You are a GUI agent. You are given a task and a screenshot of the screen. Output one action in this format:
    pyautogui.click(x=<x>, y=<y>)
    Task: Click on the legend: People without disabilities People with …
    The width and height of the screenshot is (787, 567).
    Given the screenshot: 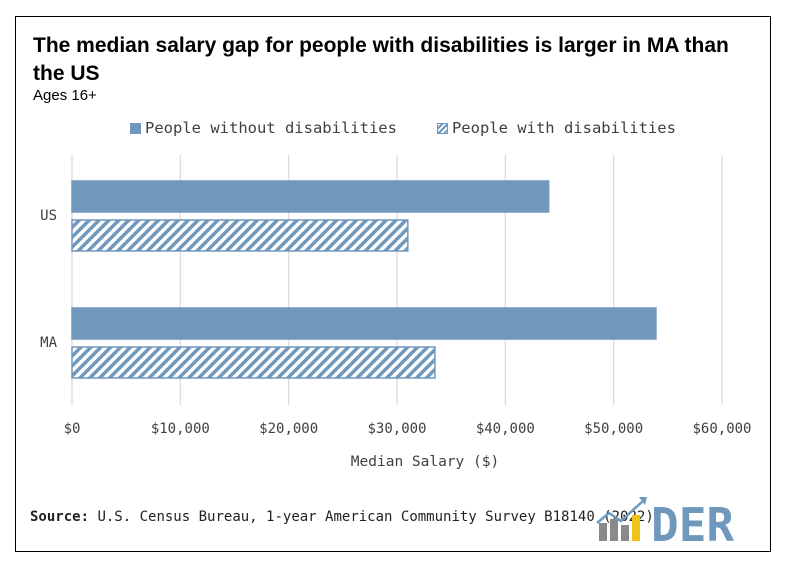 What is the action you would take?
    pyautogui.click(x=403, y=128)
    